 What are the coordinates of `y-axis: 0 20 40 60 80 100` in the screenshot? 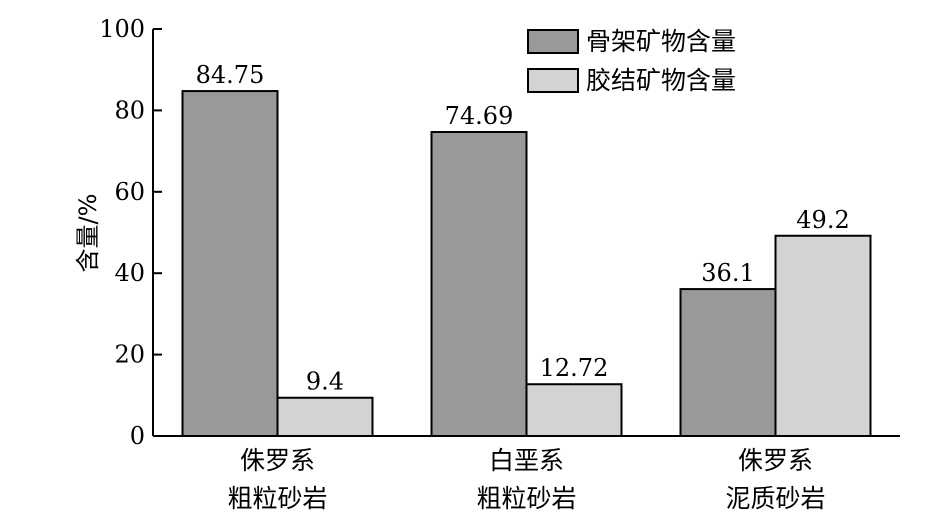 It's located at (130, 232).